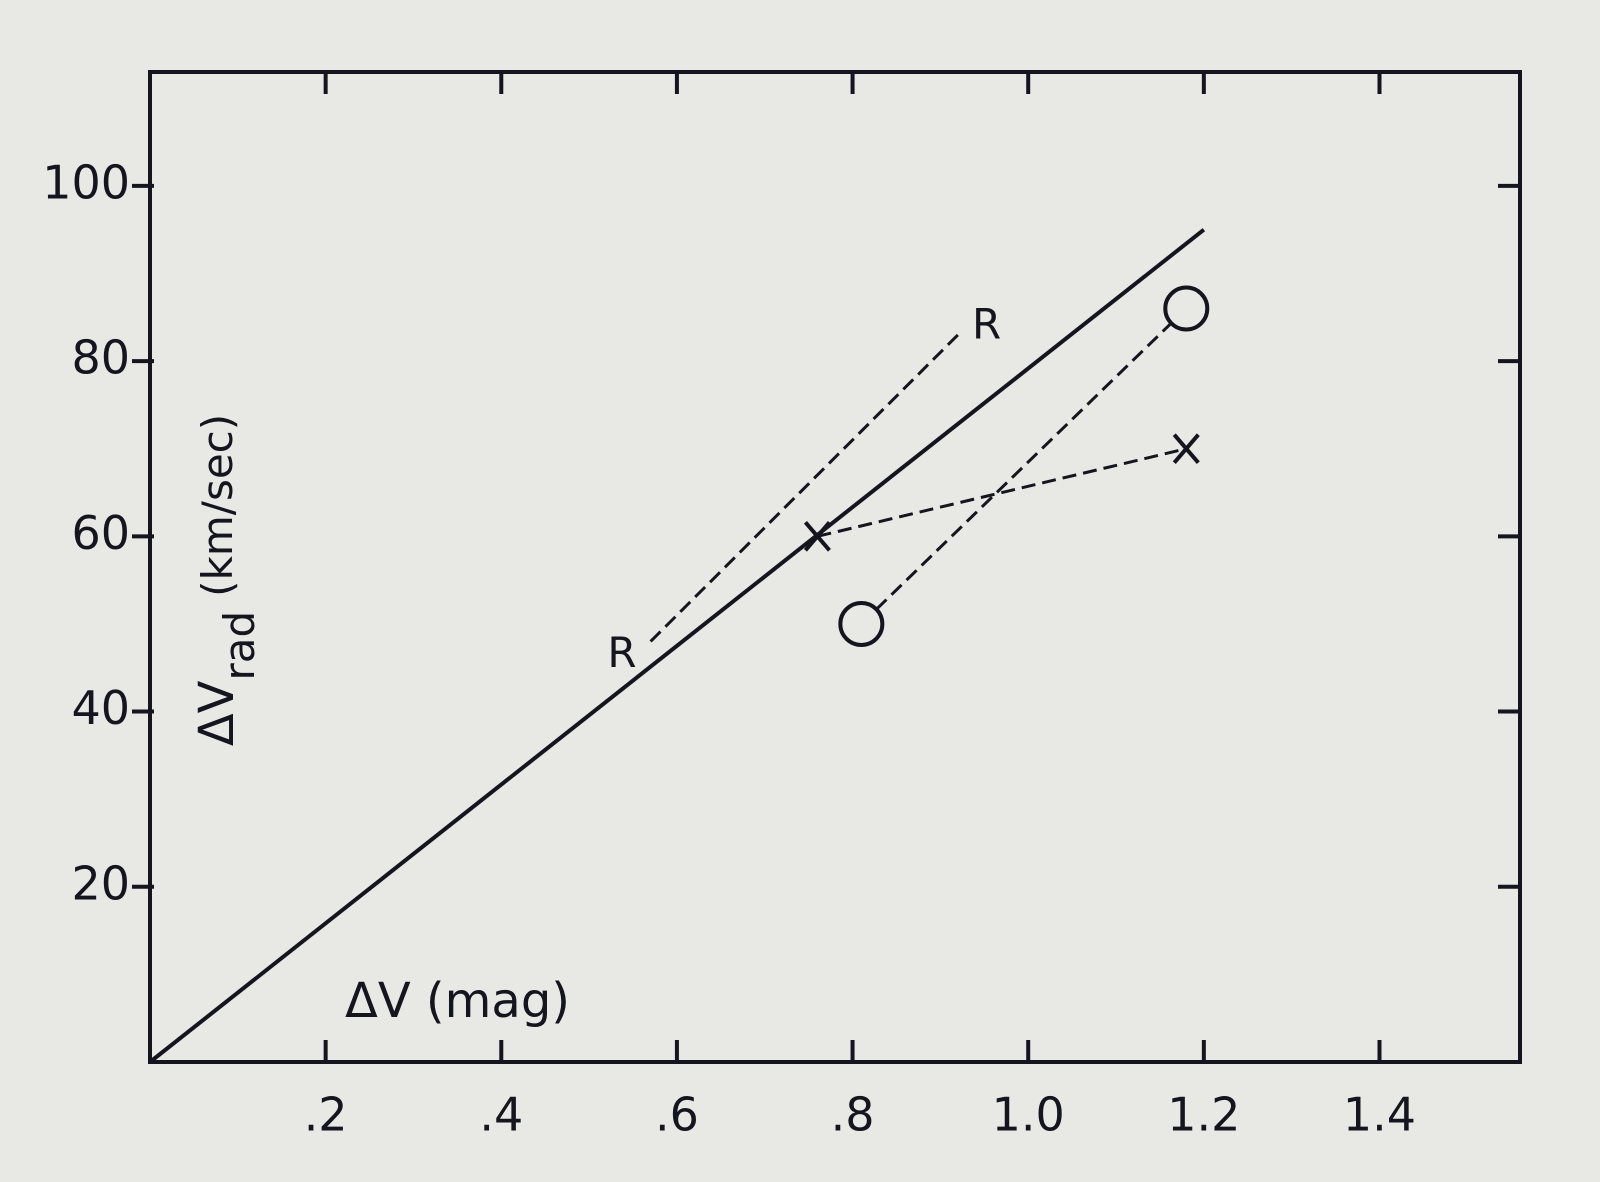  Describe the element at coordinates (217, 713) in the screenshot. I see `y-label-main: ΔV` at that location.